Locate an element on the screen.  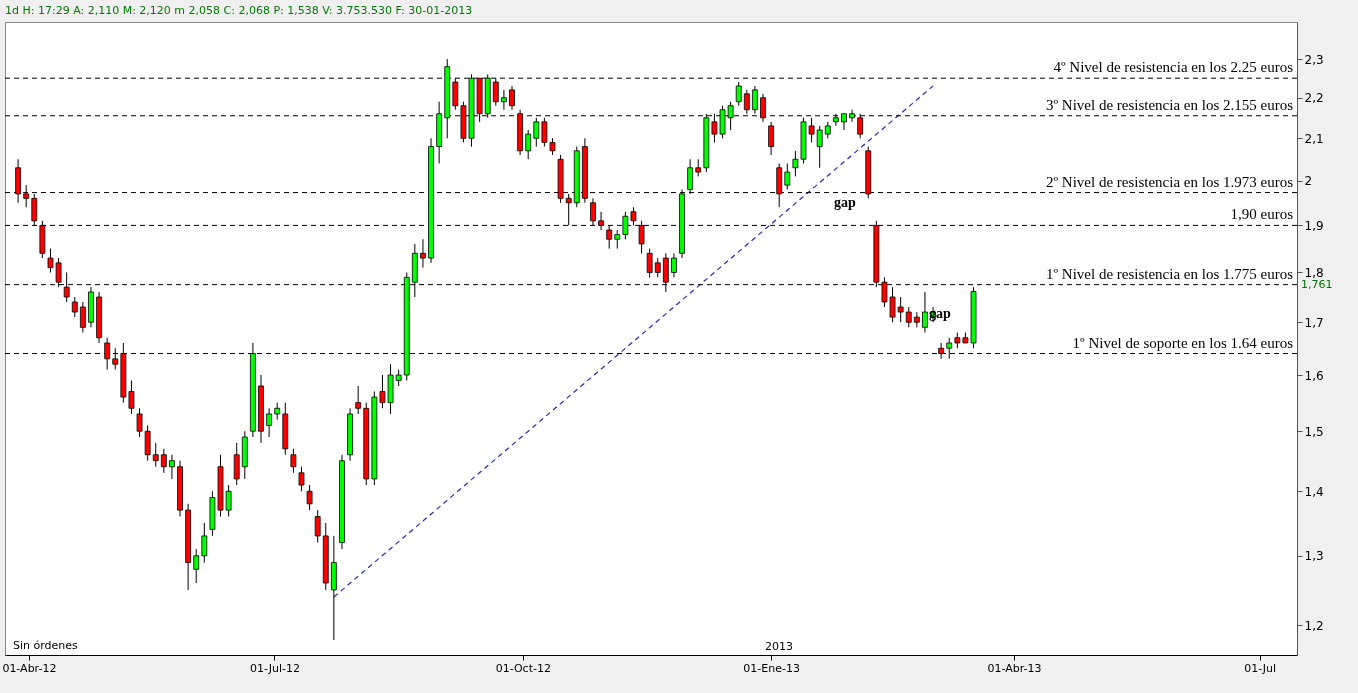
text: 1,761 is located at coordinates (1317, 284).